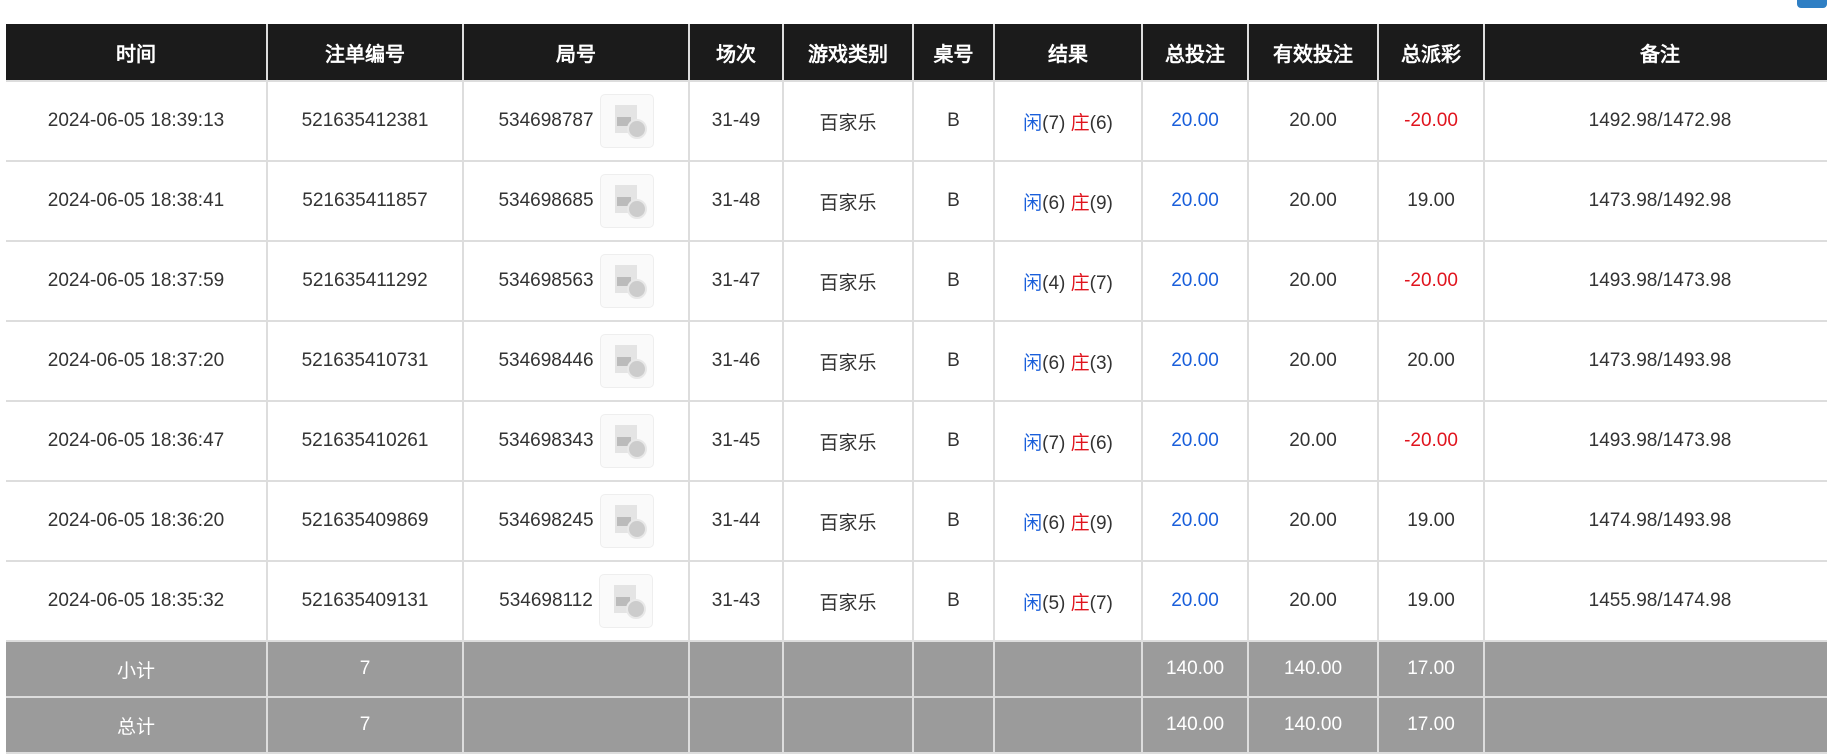 The height and width of the screenshot is (754, 1827). I want to click on round-number: 534698685, so click(546, 201).